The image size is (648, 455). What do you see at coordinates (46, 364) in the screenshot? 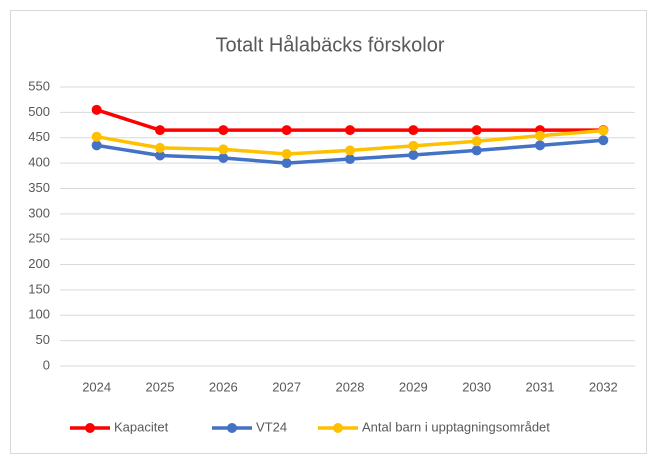
I see `y-tick-label: 0` at bounding box center [46, 364].